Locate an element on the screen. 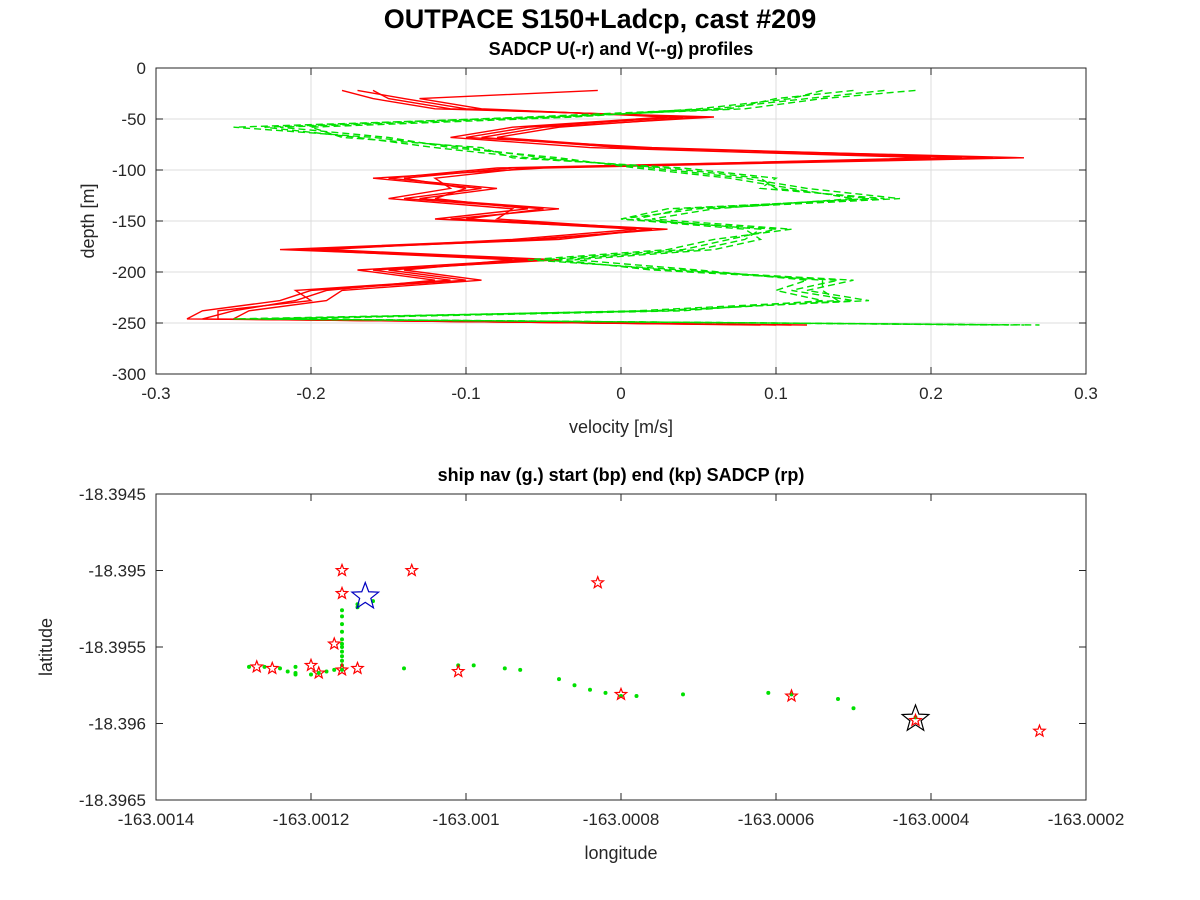  x-tick-label: 0 is located at coordinates (620, 393).